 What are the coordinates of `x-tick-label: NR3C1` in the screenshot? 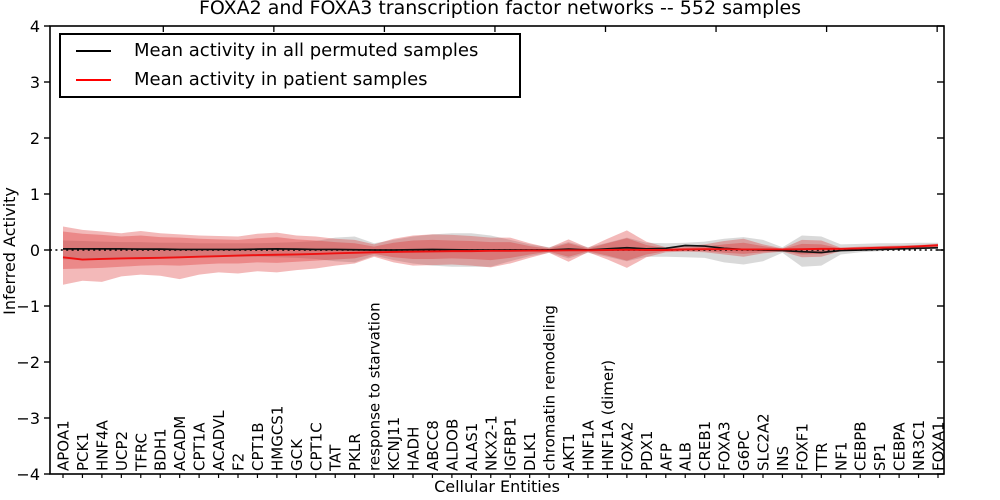 It's located at (919, 445).